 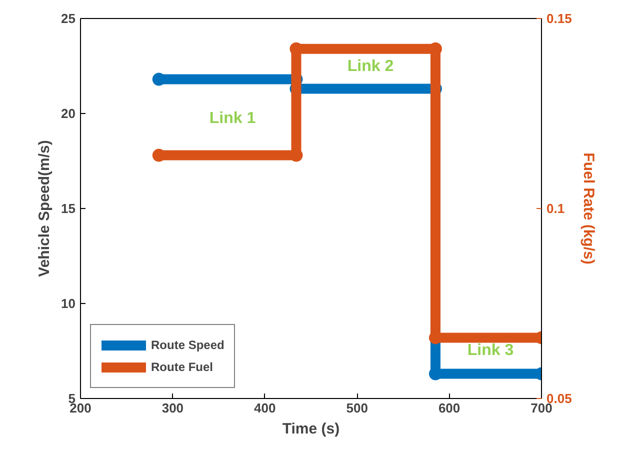 What do you see at coordinates (265, 408) in the screenshot?
I see `x-tick-label: 400` at bounding box center [265, 408].